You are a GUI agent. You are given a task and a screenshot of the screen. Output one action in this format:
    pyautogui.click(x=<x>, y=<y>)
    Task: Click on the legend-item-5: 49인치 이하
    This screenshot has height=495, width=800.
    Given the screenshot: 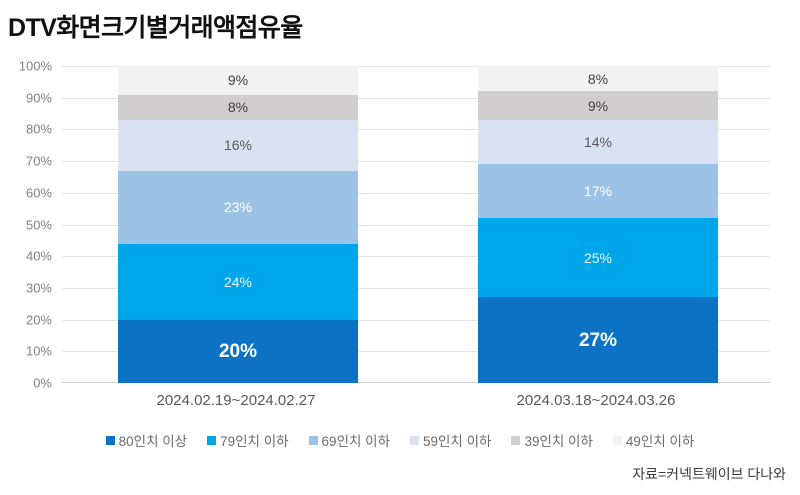 What is the action you would take?
    pyautogui.click(x=653, y=440)
    